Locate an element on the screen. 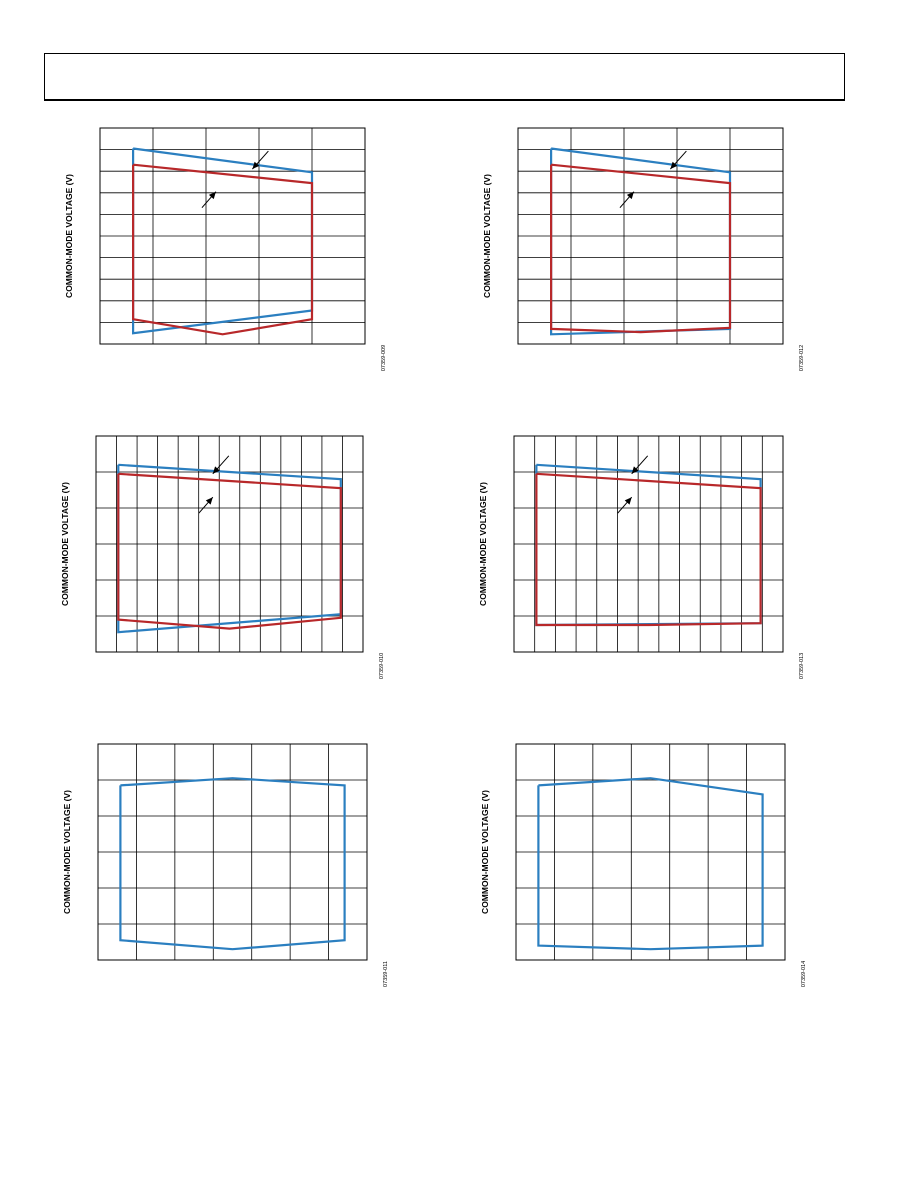 Image resolution: width=918 pixels, height=1188 pixels. figure-code: 07359-012 is located at coordinates (802, 358).